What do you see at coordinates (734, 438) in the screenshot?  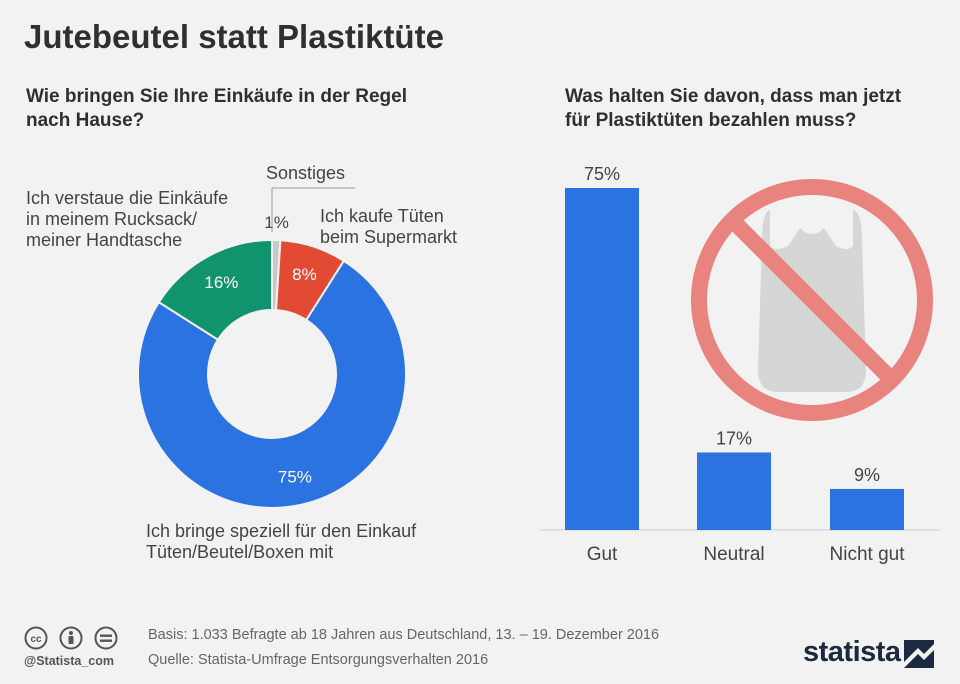 I see `bar-value-label: 17%` at bounding box center [734, 438].